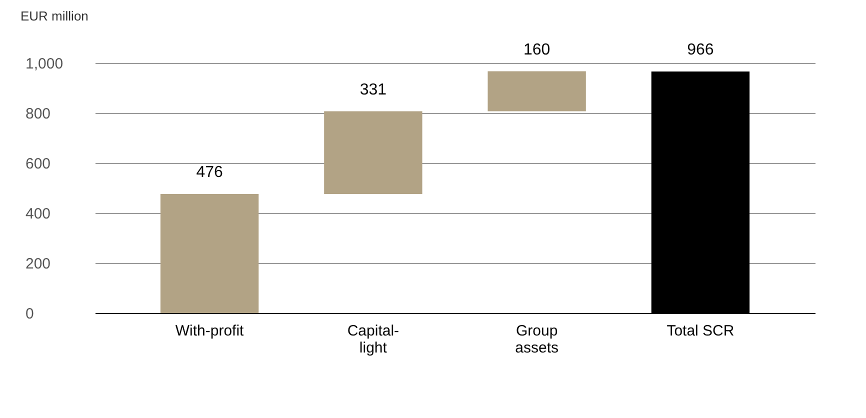  What do you see at coordinates (700, 50) in the screenshot?
I see `data-label: 966` at bounding box center [700, 50].